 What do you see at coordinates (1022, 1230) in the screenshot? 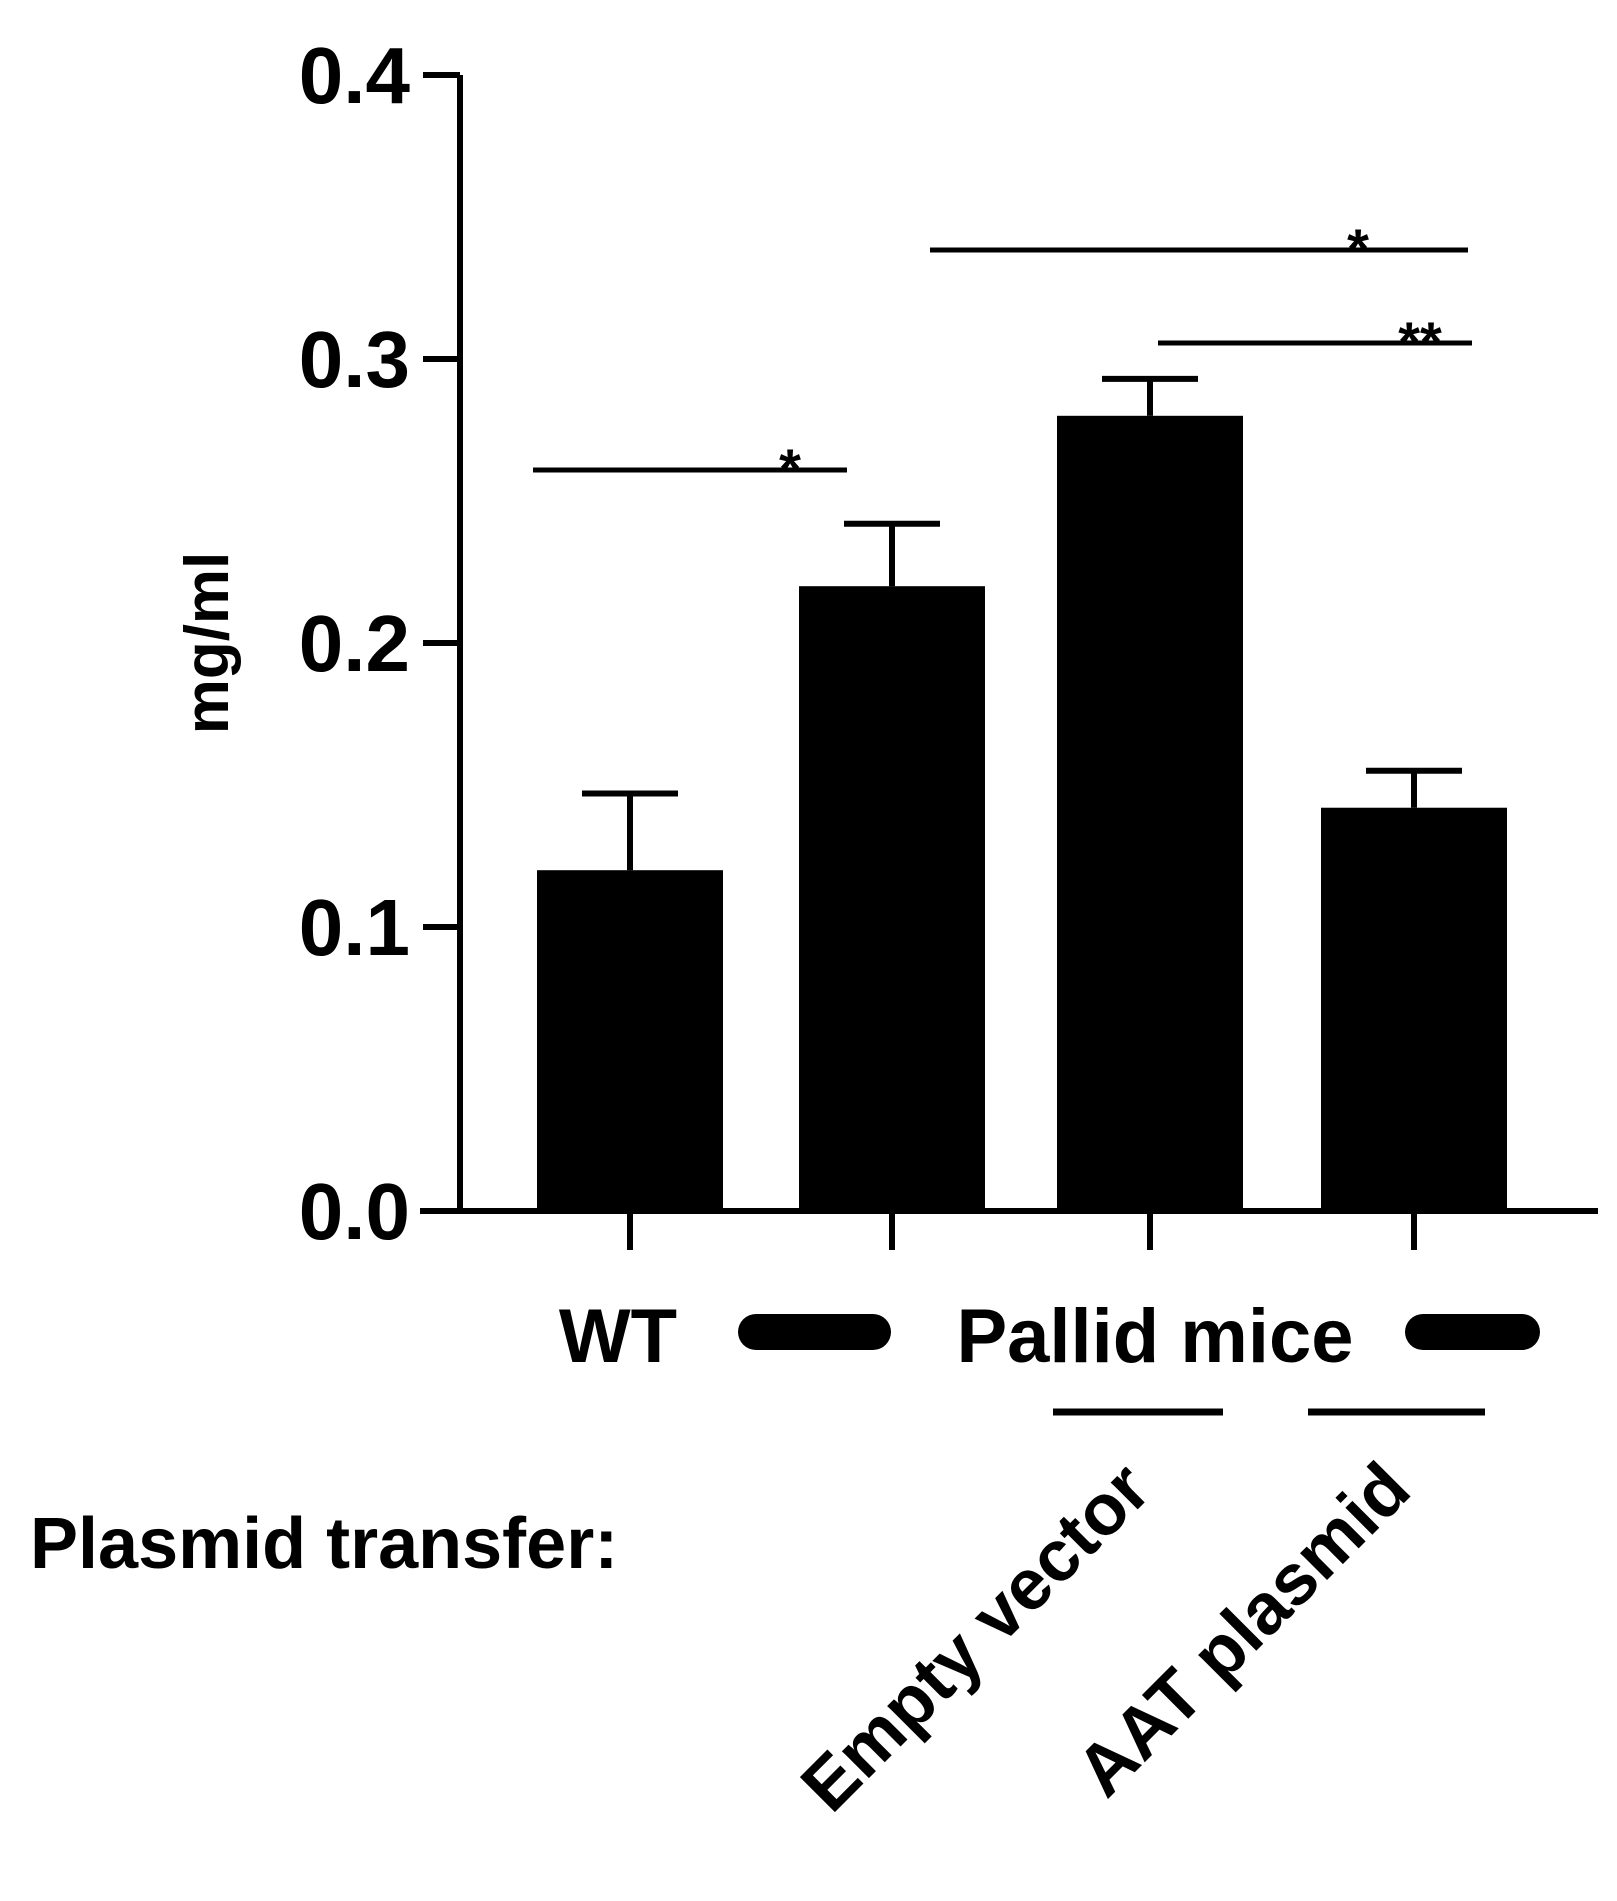
I see `x-ticks` at bounding box center [1022, 1230].